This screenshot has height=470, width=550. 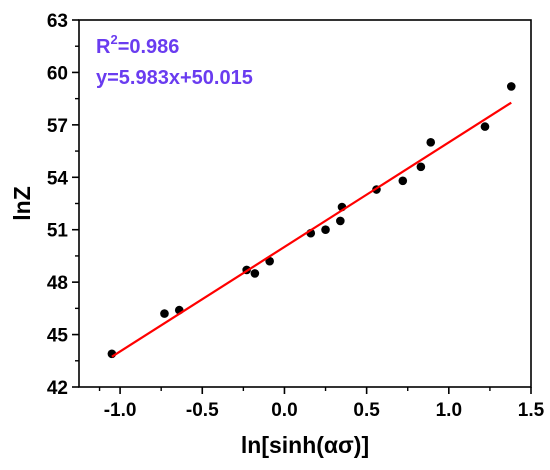 I want to click on x-tick-label: 0.5, so click(x=366, y=410).